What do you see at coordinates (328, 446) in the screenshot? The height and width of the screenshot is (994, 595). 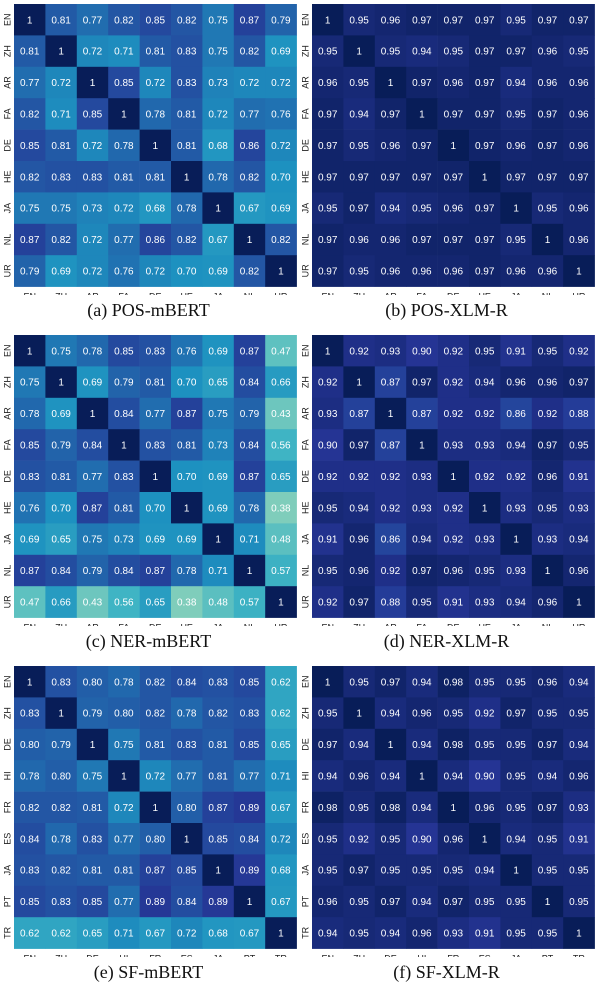 I see `cell-label: 0.90` at bounding box center [328, 446].